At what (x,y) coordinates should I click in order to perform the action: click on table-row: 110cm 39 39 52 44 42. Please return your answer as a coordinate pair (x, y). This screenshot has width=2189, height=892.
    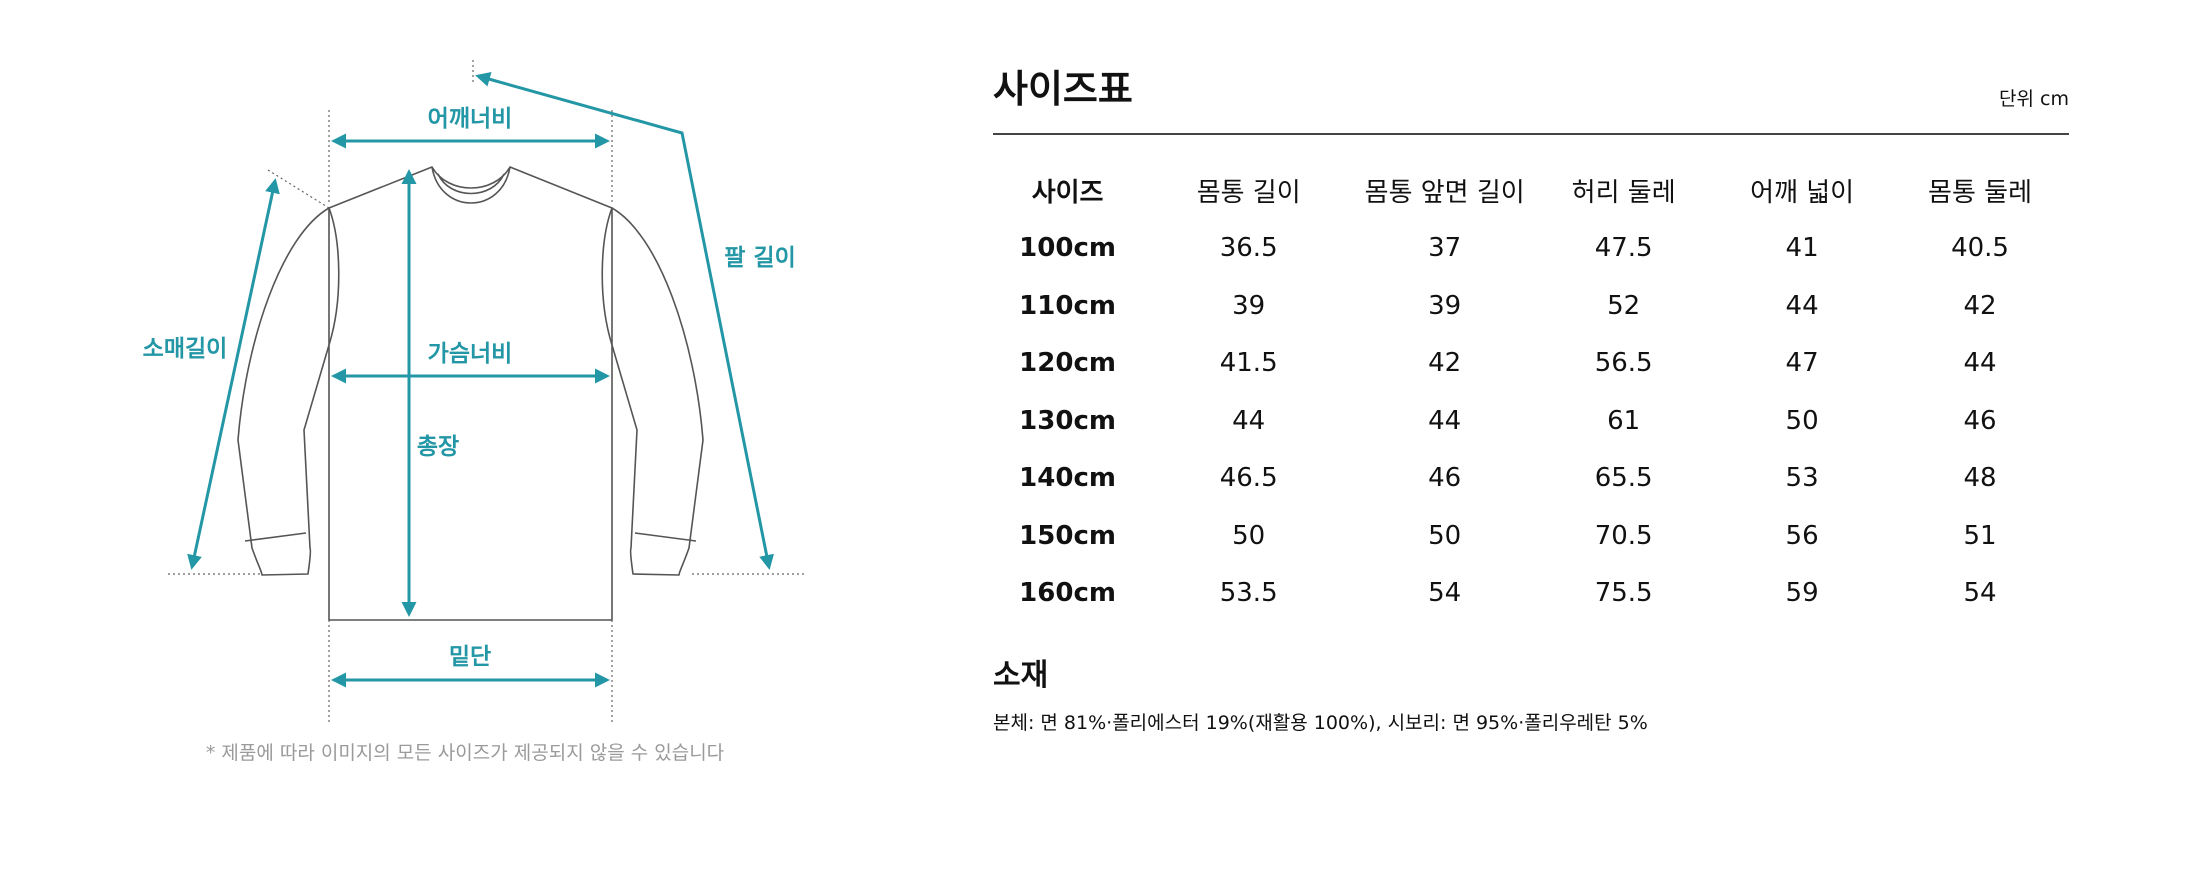
    Looking at the image, I should click on (1531, 306).